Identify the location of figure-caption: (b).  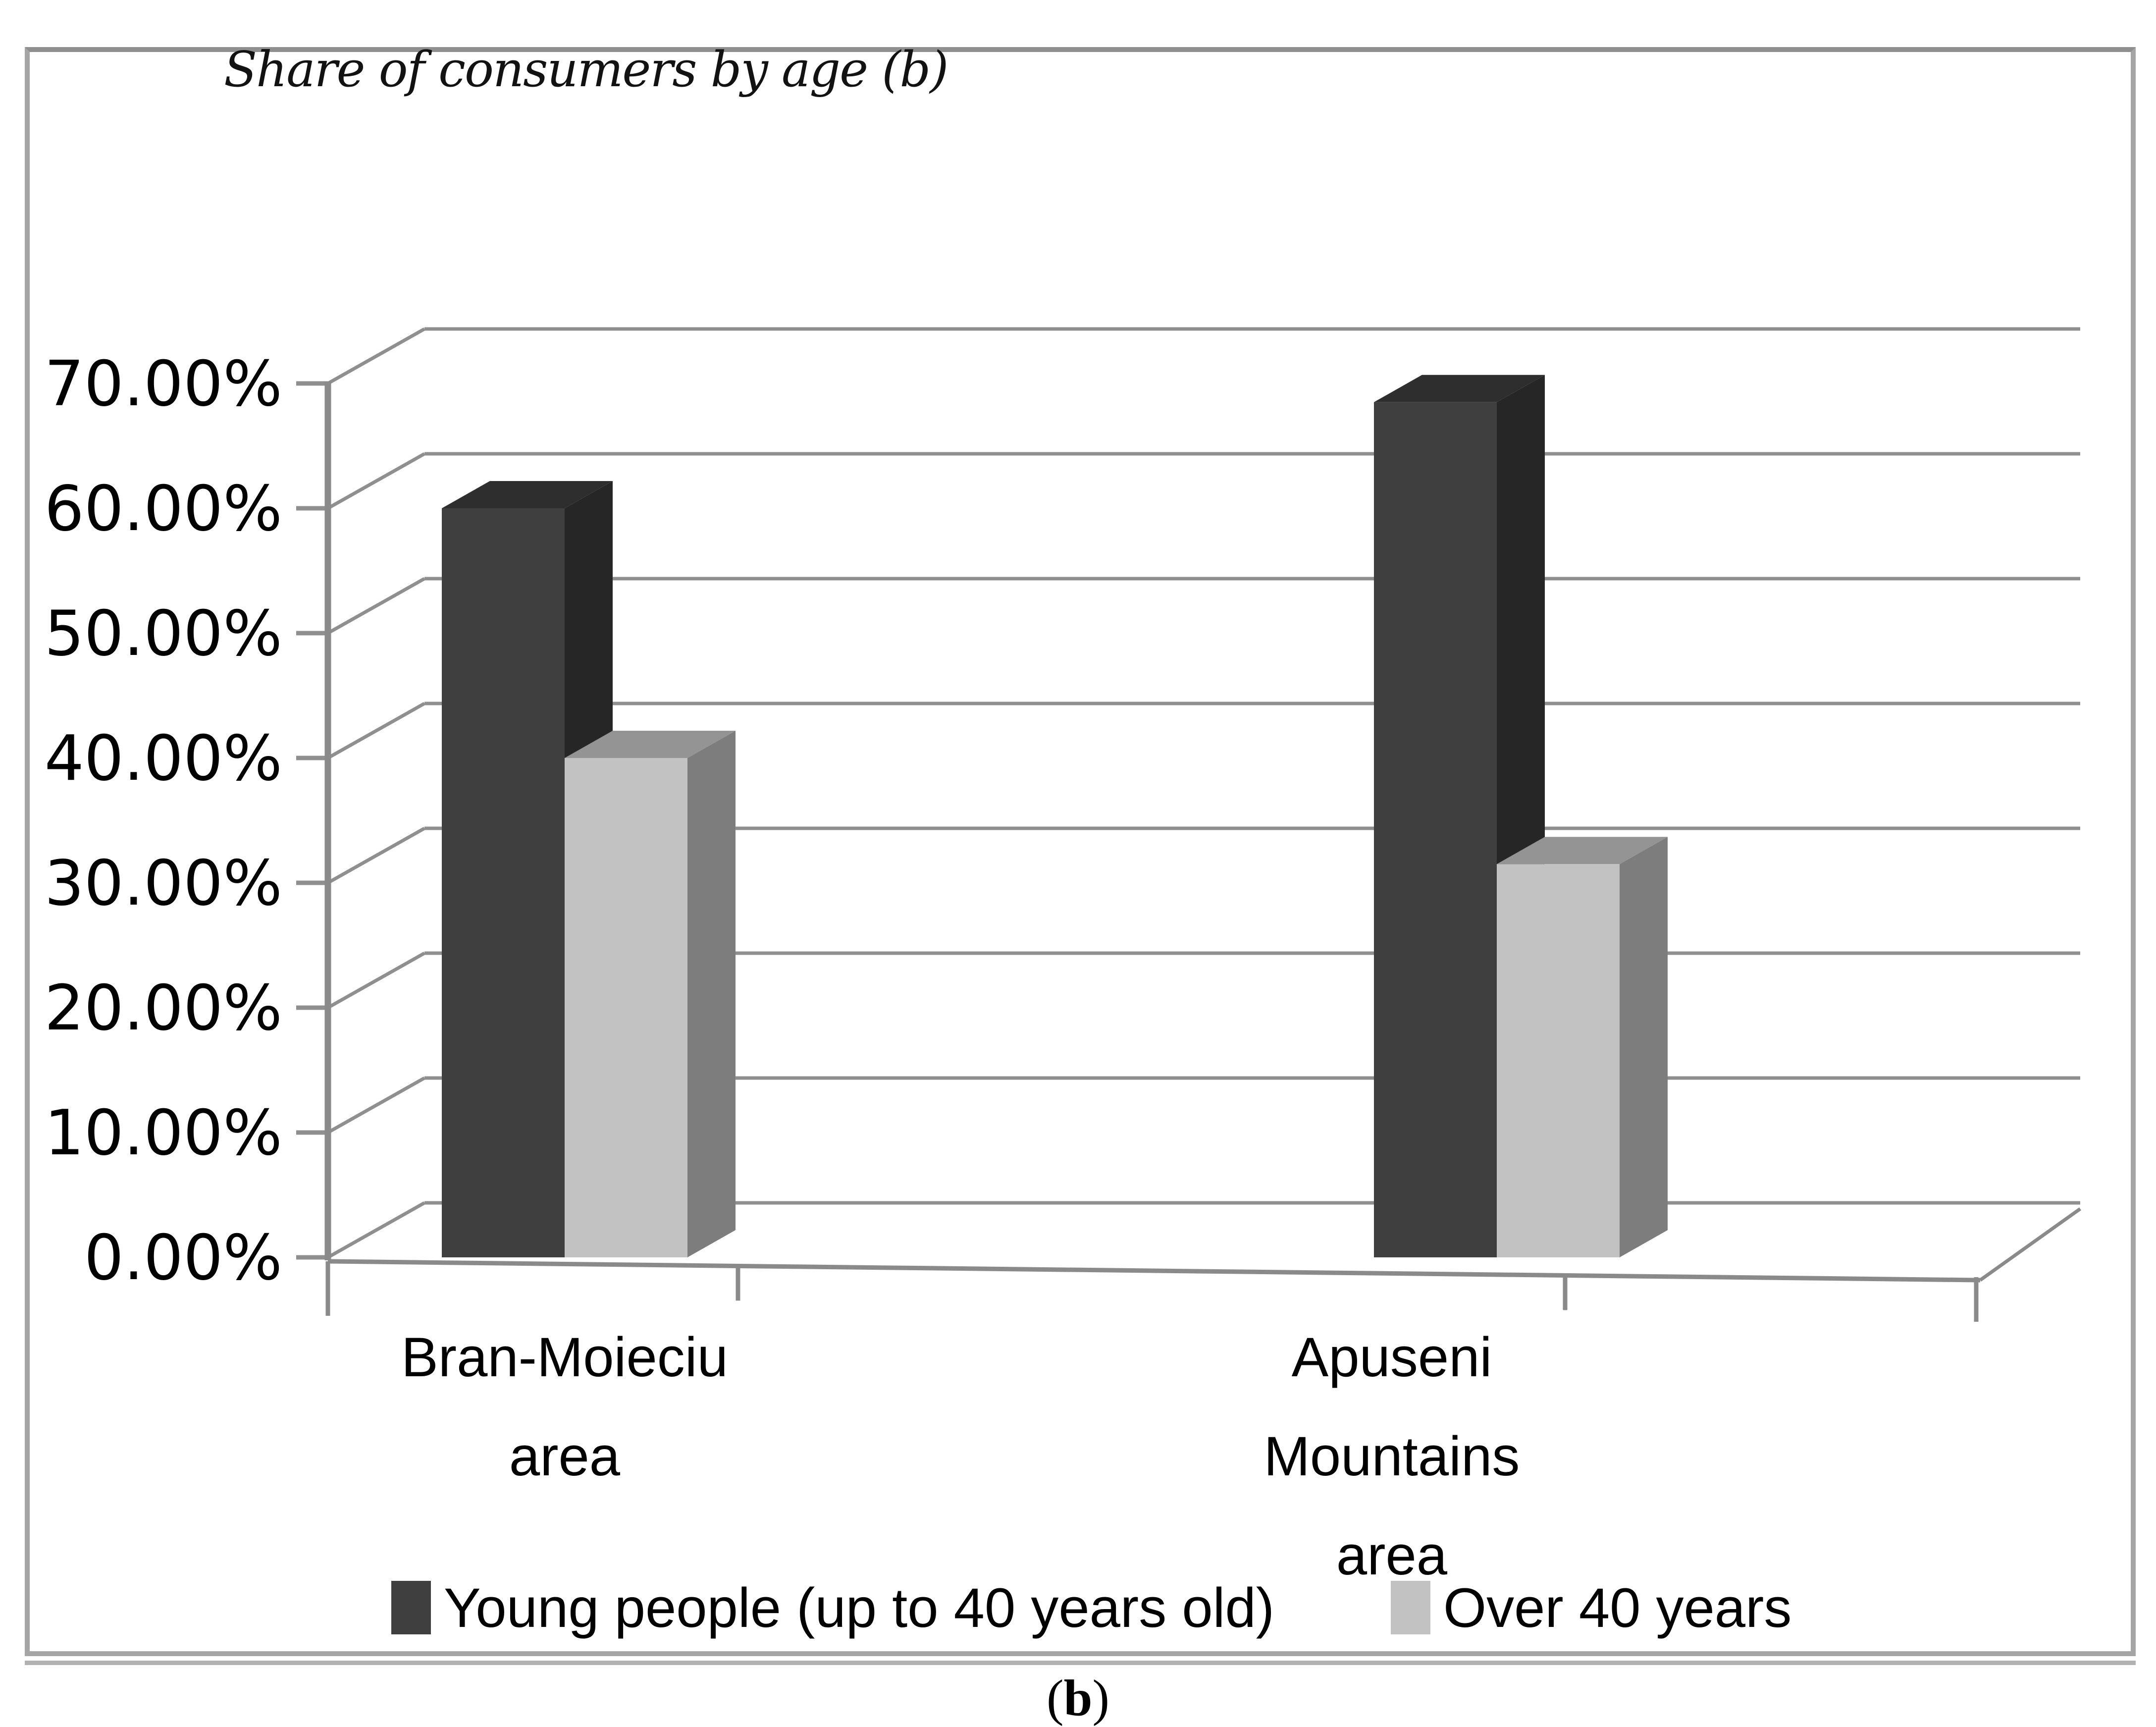
(1078, 1698).